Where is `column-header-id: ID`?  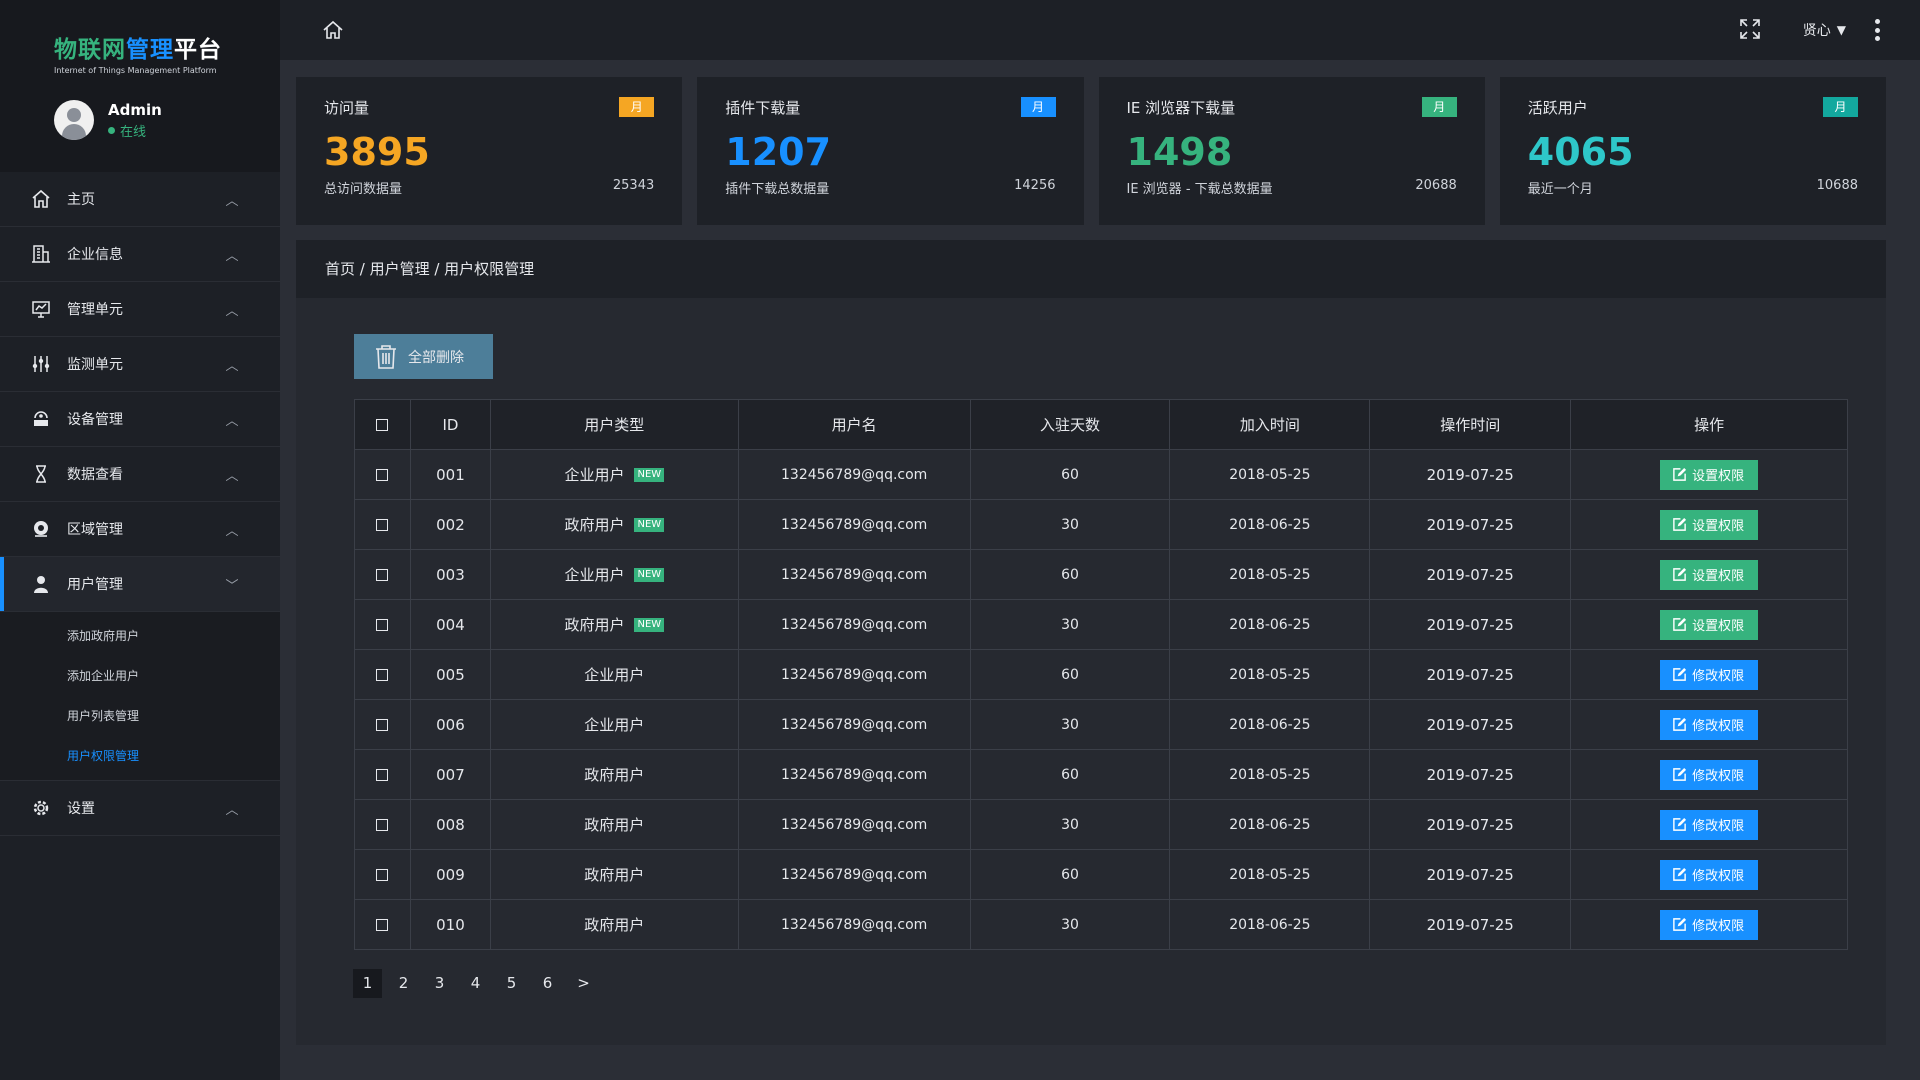
column-header-id: ID is located at coordinates (450, 424).